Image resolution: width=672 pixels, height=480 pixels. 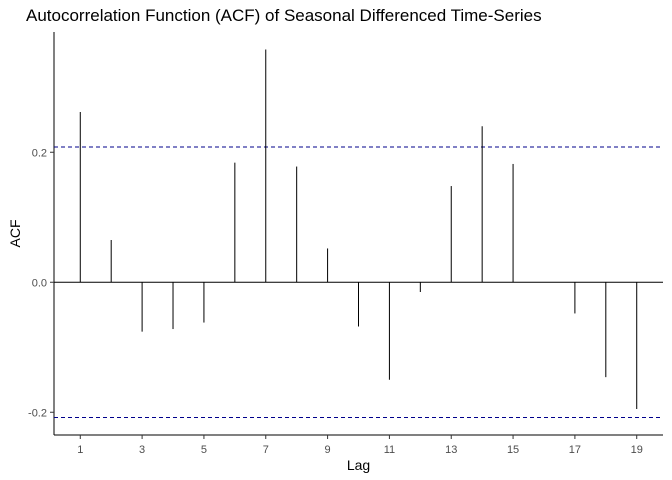 What do you see at coordinates (80, 450) in the screenshot?
I see `x-tick-label: 1` at bounding box center [80, 450].